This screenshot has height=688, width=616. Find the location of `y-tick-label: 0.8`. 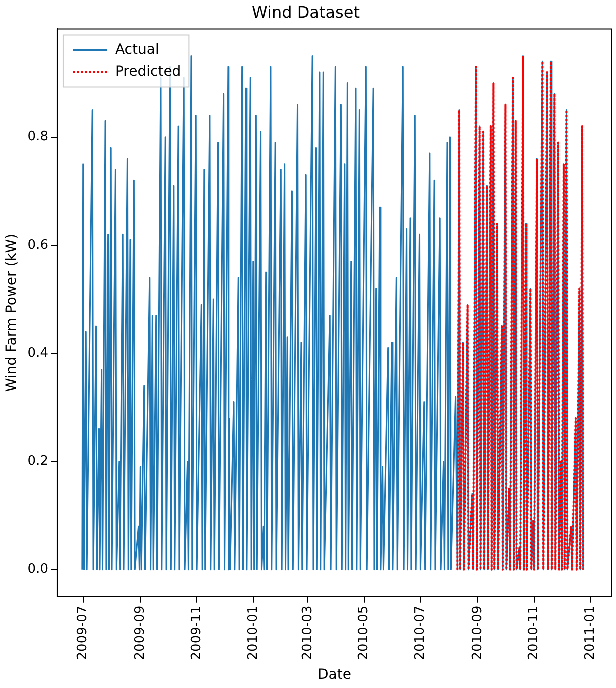

y-tick-label: 0.8 is located at coordinates (38, 137).